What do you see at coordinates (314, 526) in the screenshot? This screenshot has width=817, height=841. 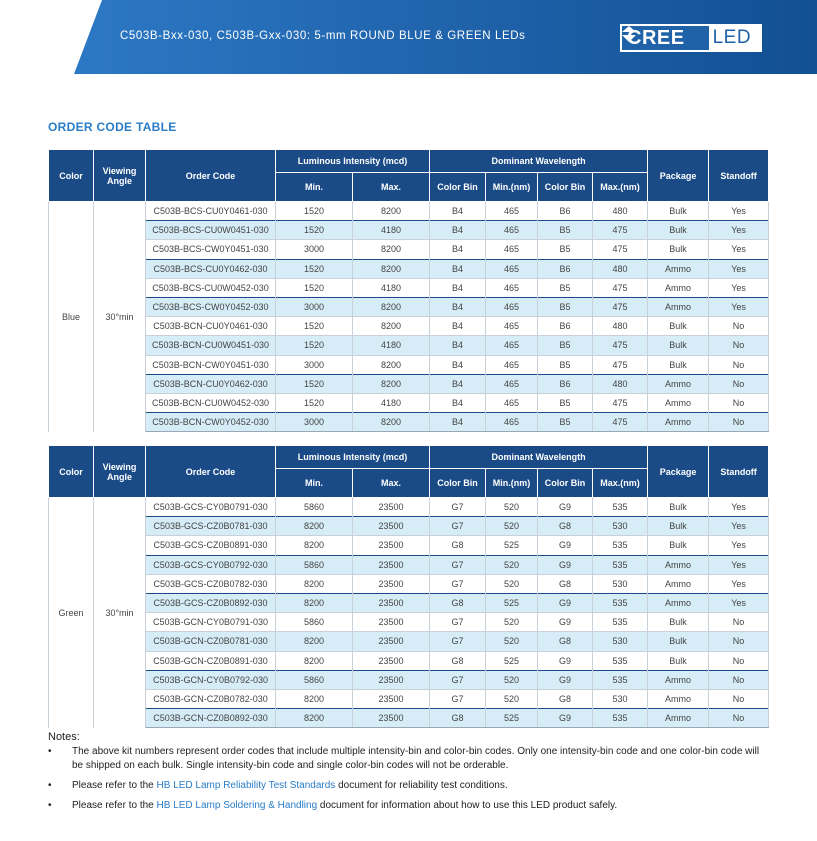 I see `li-min-cell: 8200` at bounding box center [314, 526].